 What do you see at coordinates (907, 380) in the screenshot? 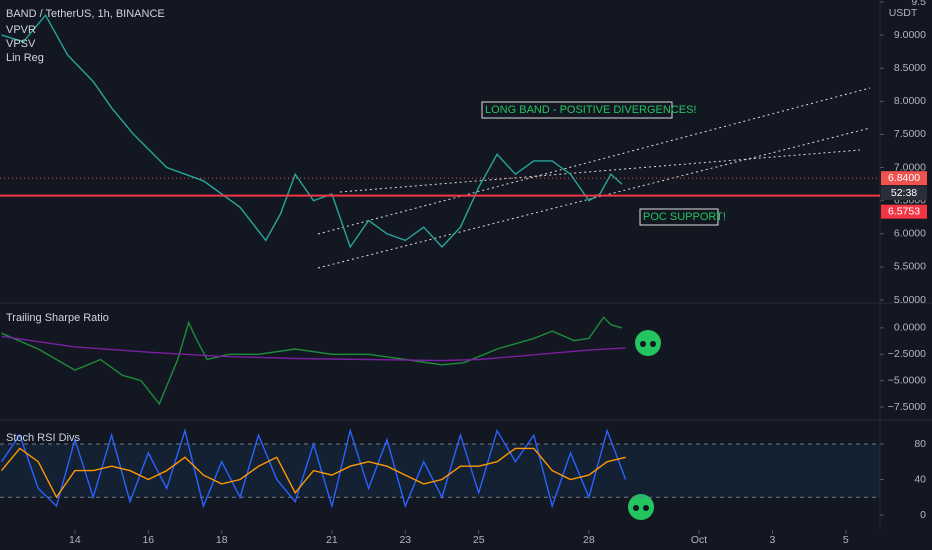
I see `y-tick-label: −5.0000` at bounding box center [907, 380].